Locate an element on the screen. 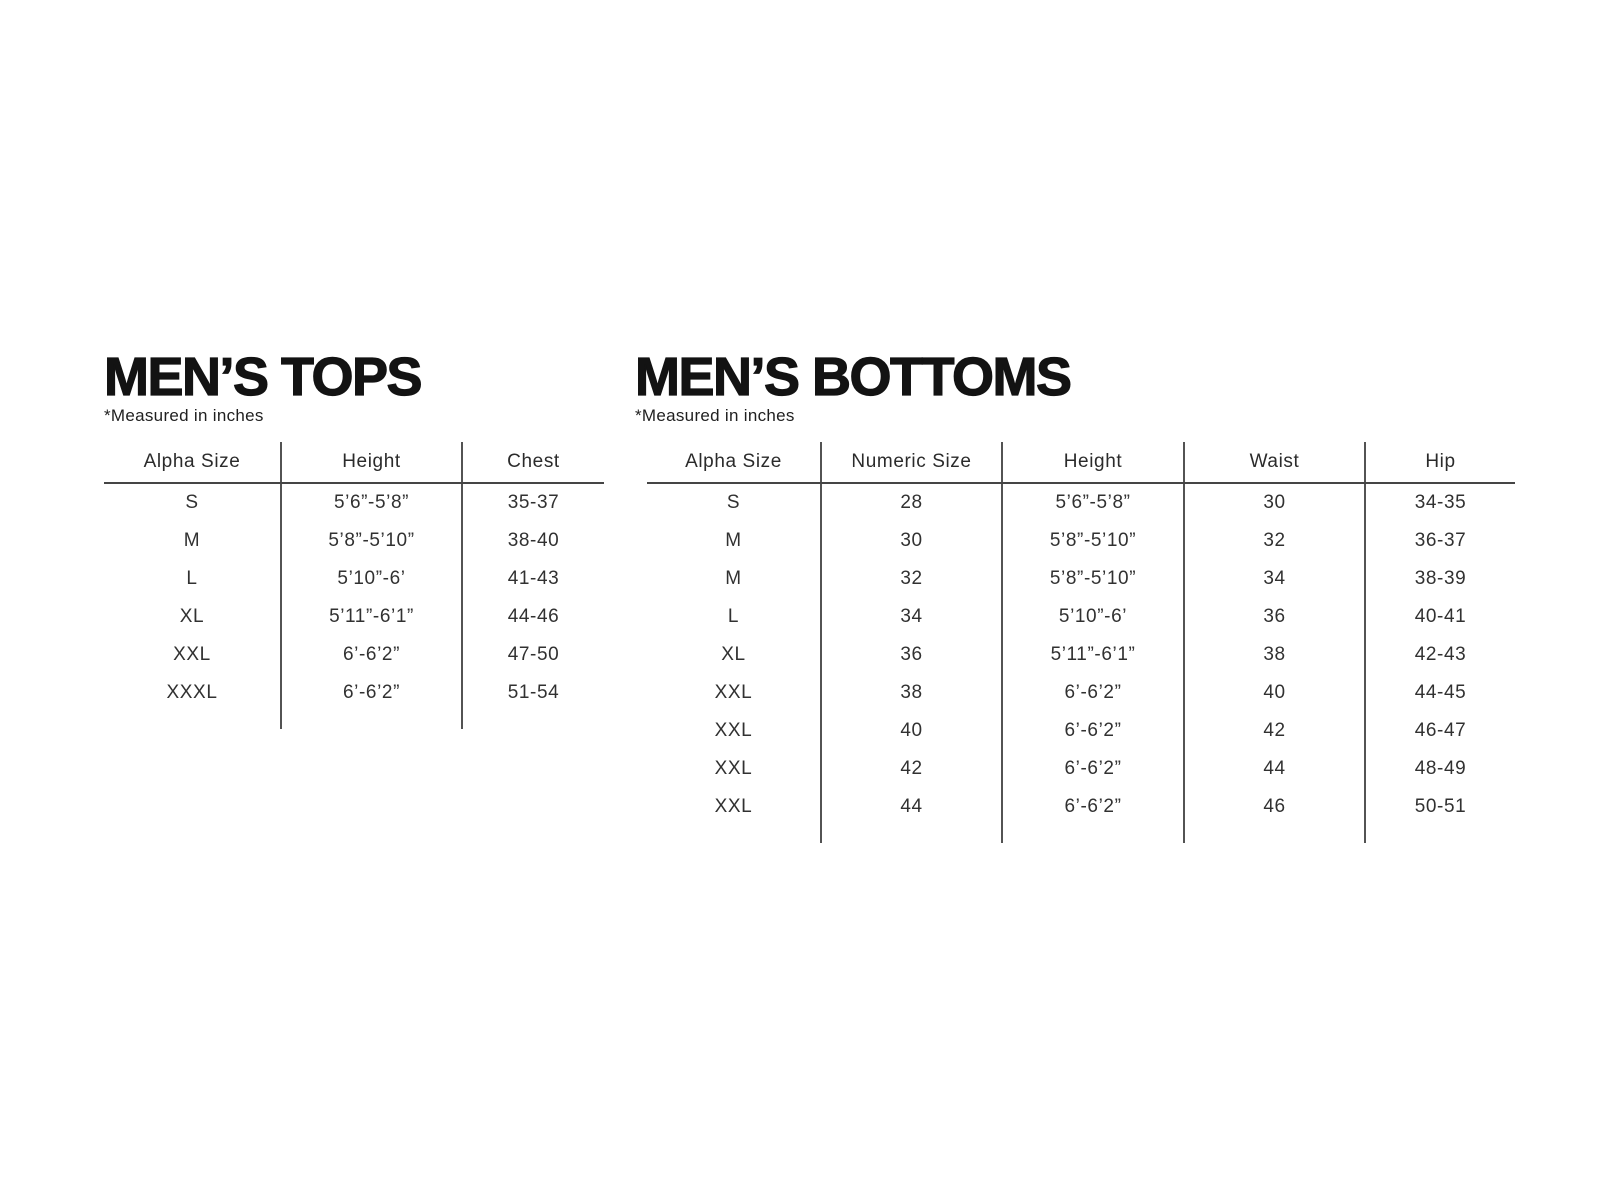 This screenshot has height=1200, width=1600. table-cell: 42-43 is located at coordinates (1439, 655).